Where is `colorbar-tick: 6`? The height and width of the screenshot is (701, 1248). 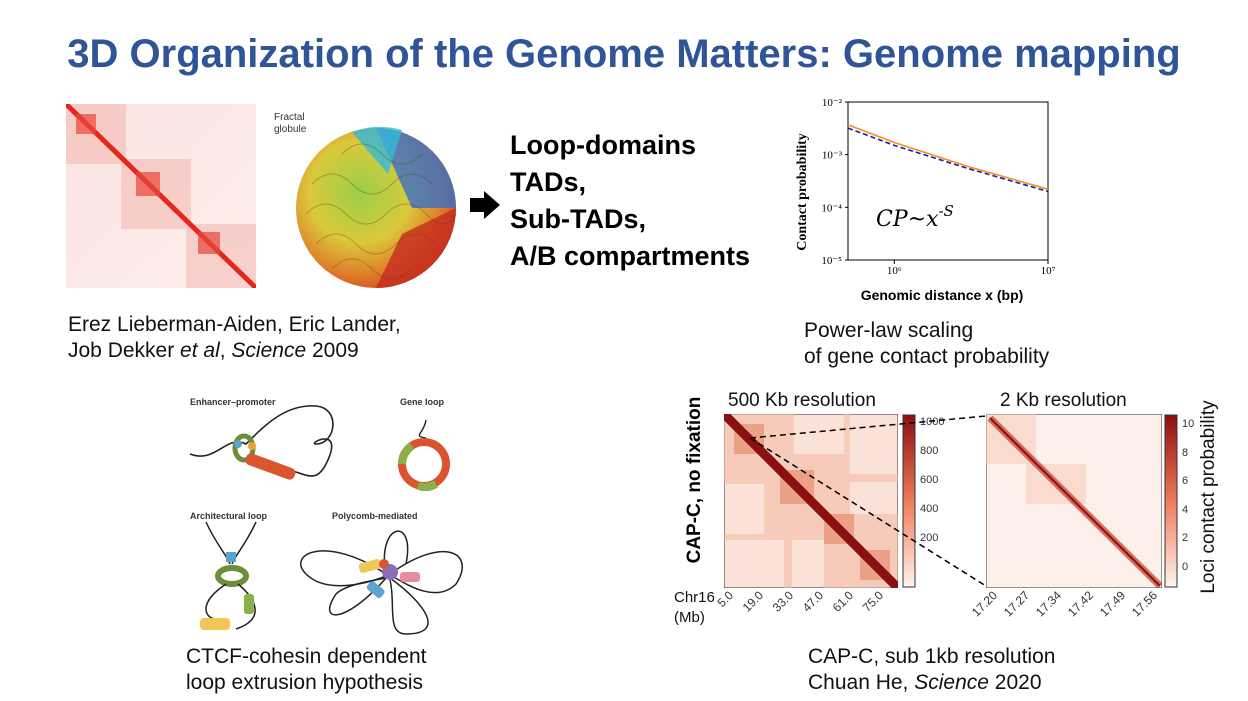
colorbar-tick: 6 is located at coordinates (1185, 481).